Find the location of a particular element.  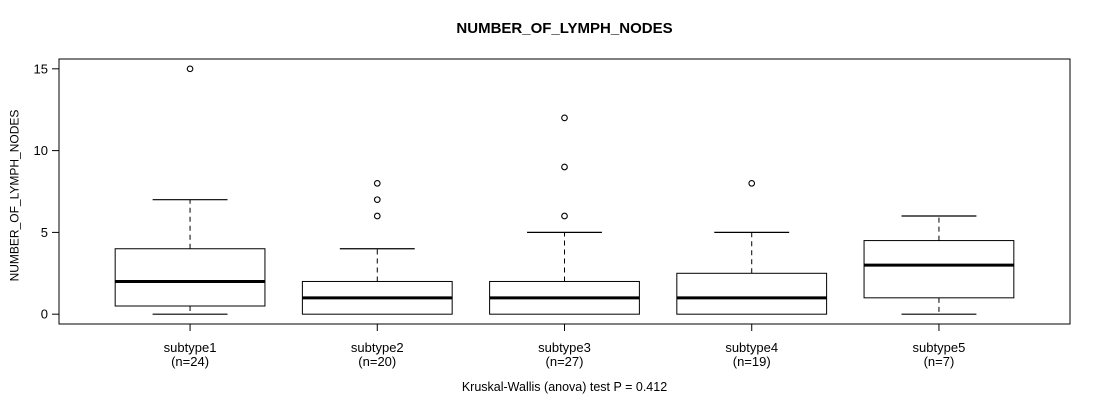

x-group-label: subtype5 is located at coordinates (939, 347).